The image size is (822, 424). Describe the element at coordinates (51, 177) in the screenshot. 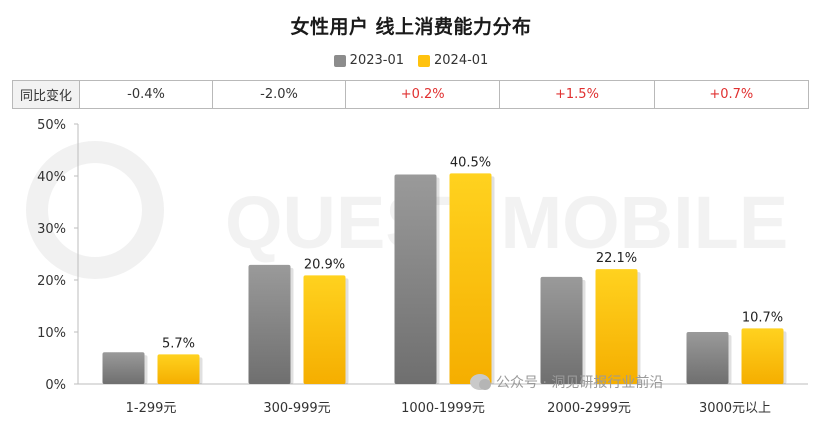

I see `y-tick-label: 40%` at that location.